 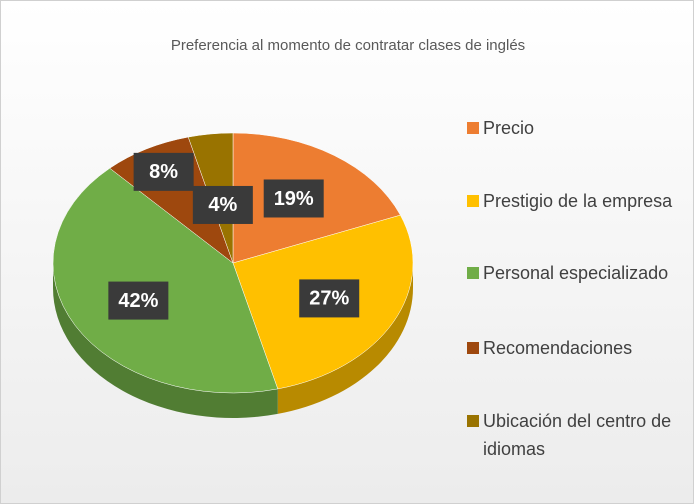 I want to click on data-label-text: 27%, so click(x=329, y=299).